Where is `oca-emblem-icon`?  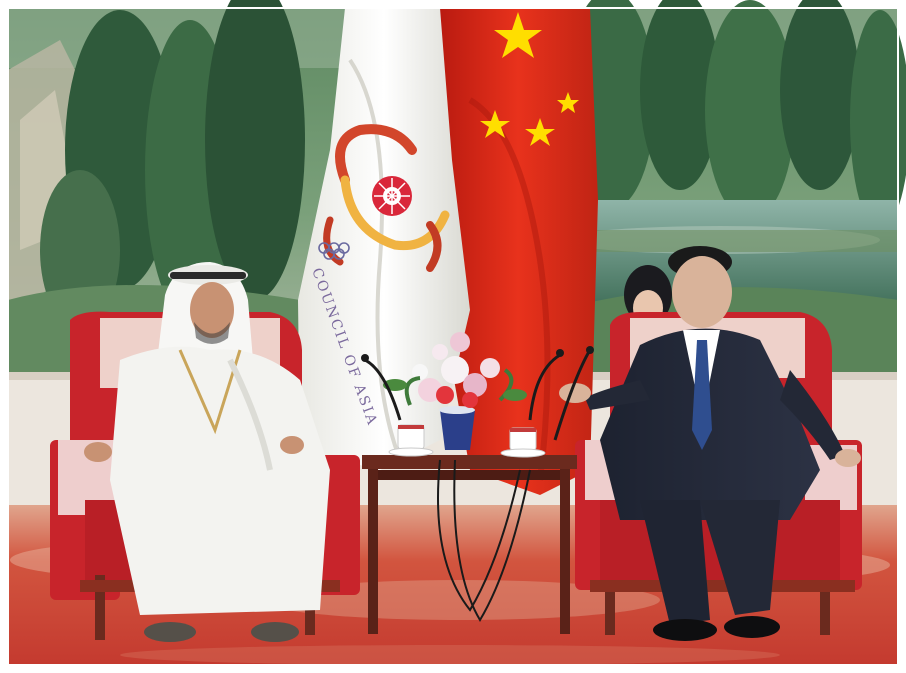 oca-emblem-icon is located at coordinates (384, 198).